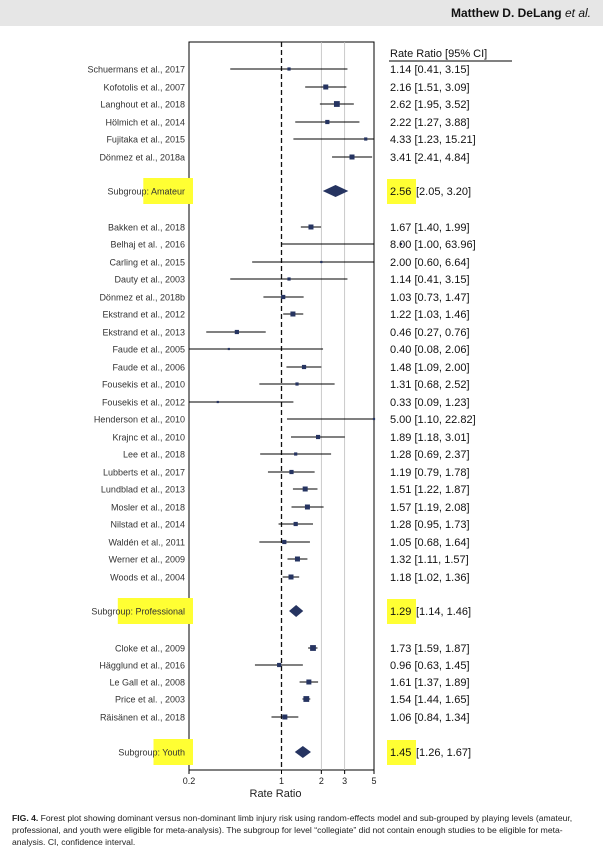 Image resolution: width=603 pixels, height=860 pixels. What do you see at coordinates (443, 753) in the screenshot?
I see `subgroup-ci: [1.26, 1.67]` at bounding box center [443, 753].